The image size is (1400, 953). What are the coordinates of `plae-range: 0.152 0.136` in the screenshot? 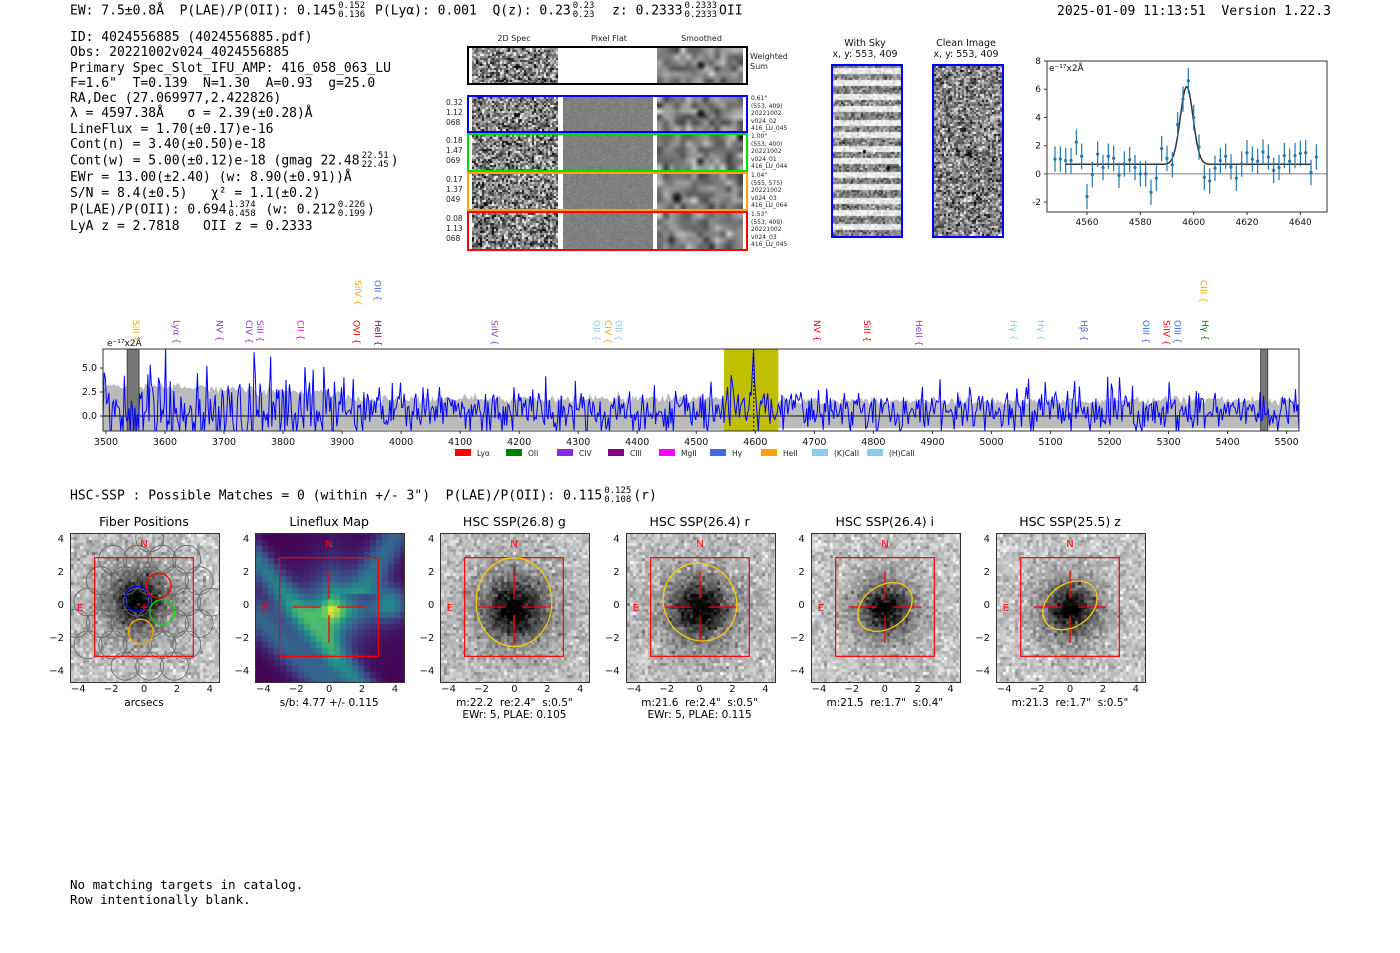 It's located at (351, 11).